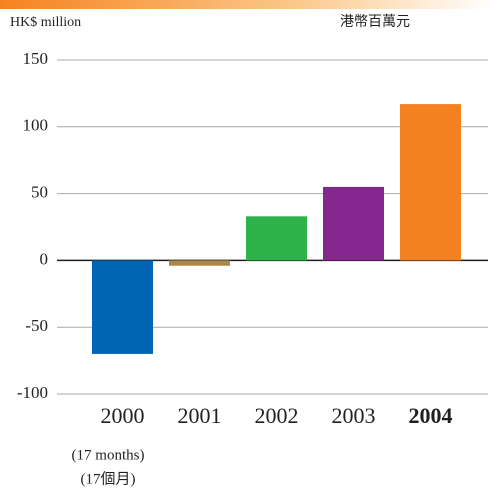 Image resolution: width=494 pixels, height=491 pixels. I want to click on y-tick-label: 50, so click(39, 192).